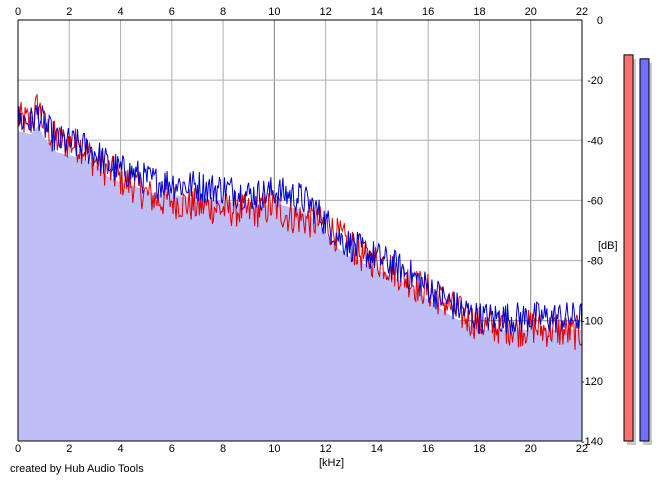  What do you see at coordinates (120, 12) in the screenshot?
I see `x-tick-label-top: 4` at bounding box center [120, 12].